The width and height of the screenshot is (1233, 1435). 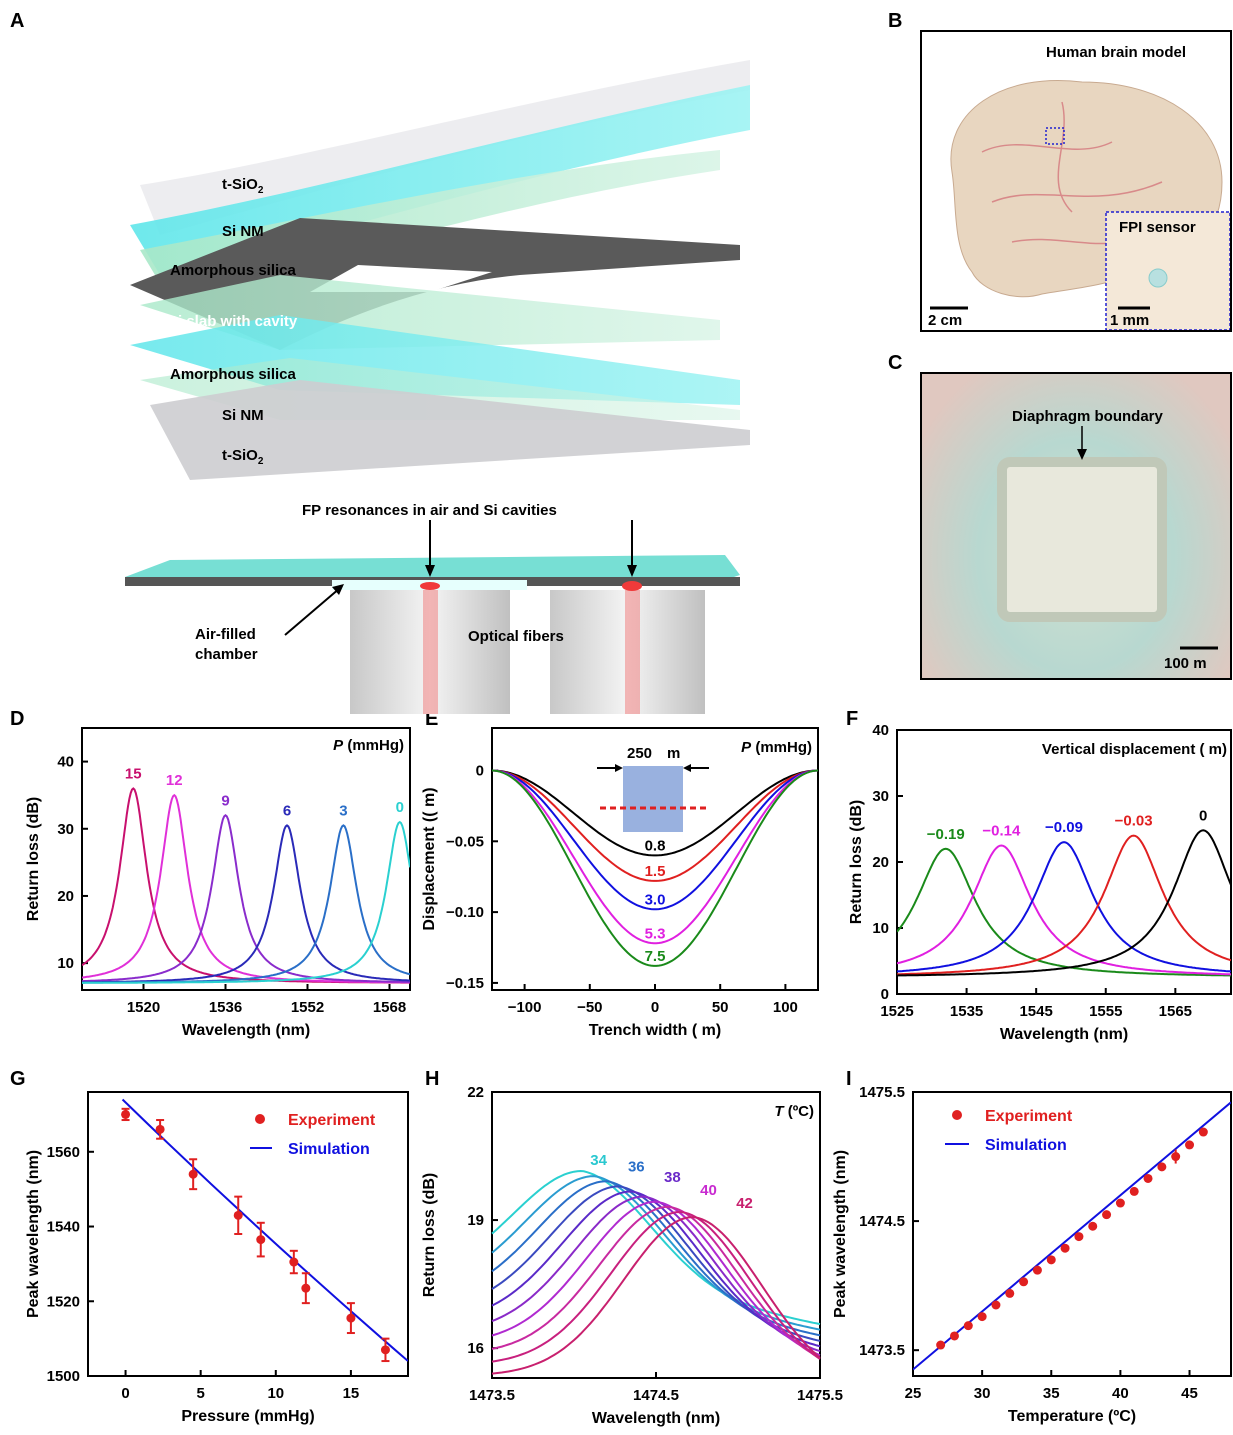 I want to click on y-tick-label: 1500, so click(x=63, y=1376).